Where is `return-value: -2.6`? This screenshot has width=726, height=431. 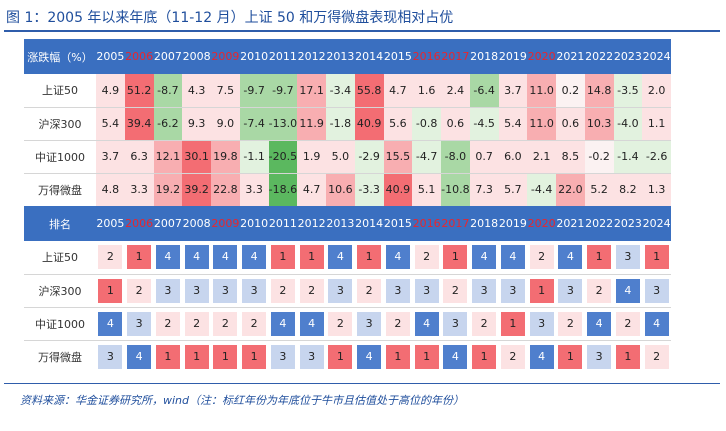
return-value: -2.6 is located at coordinates (656, 157).